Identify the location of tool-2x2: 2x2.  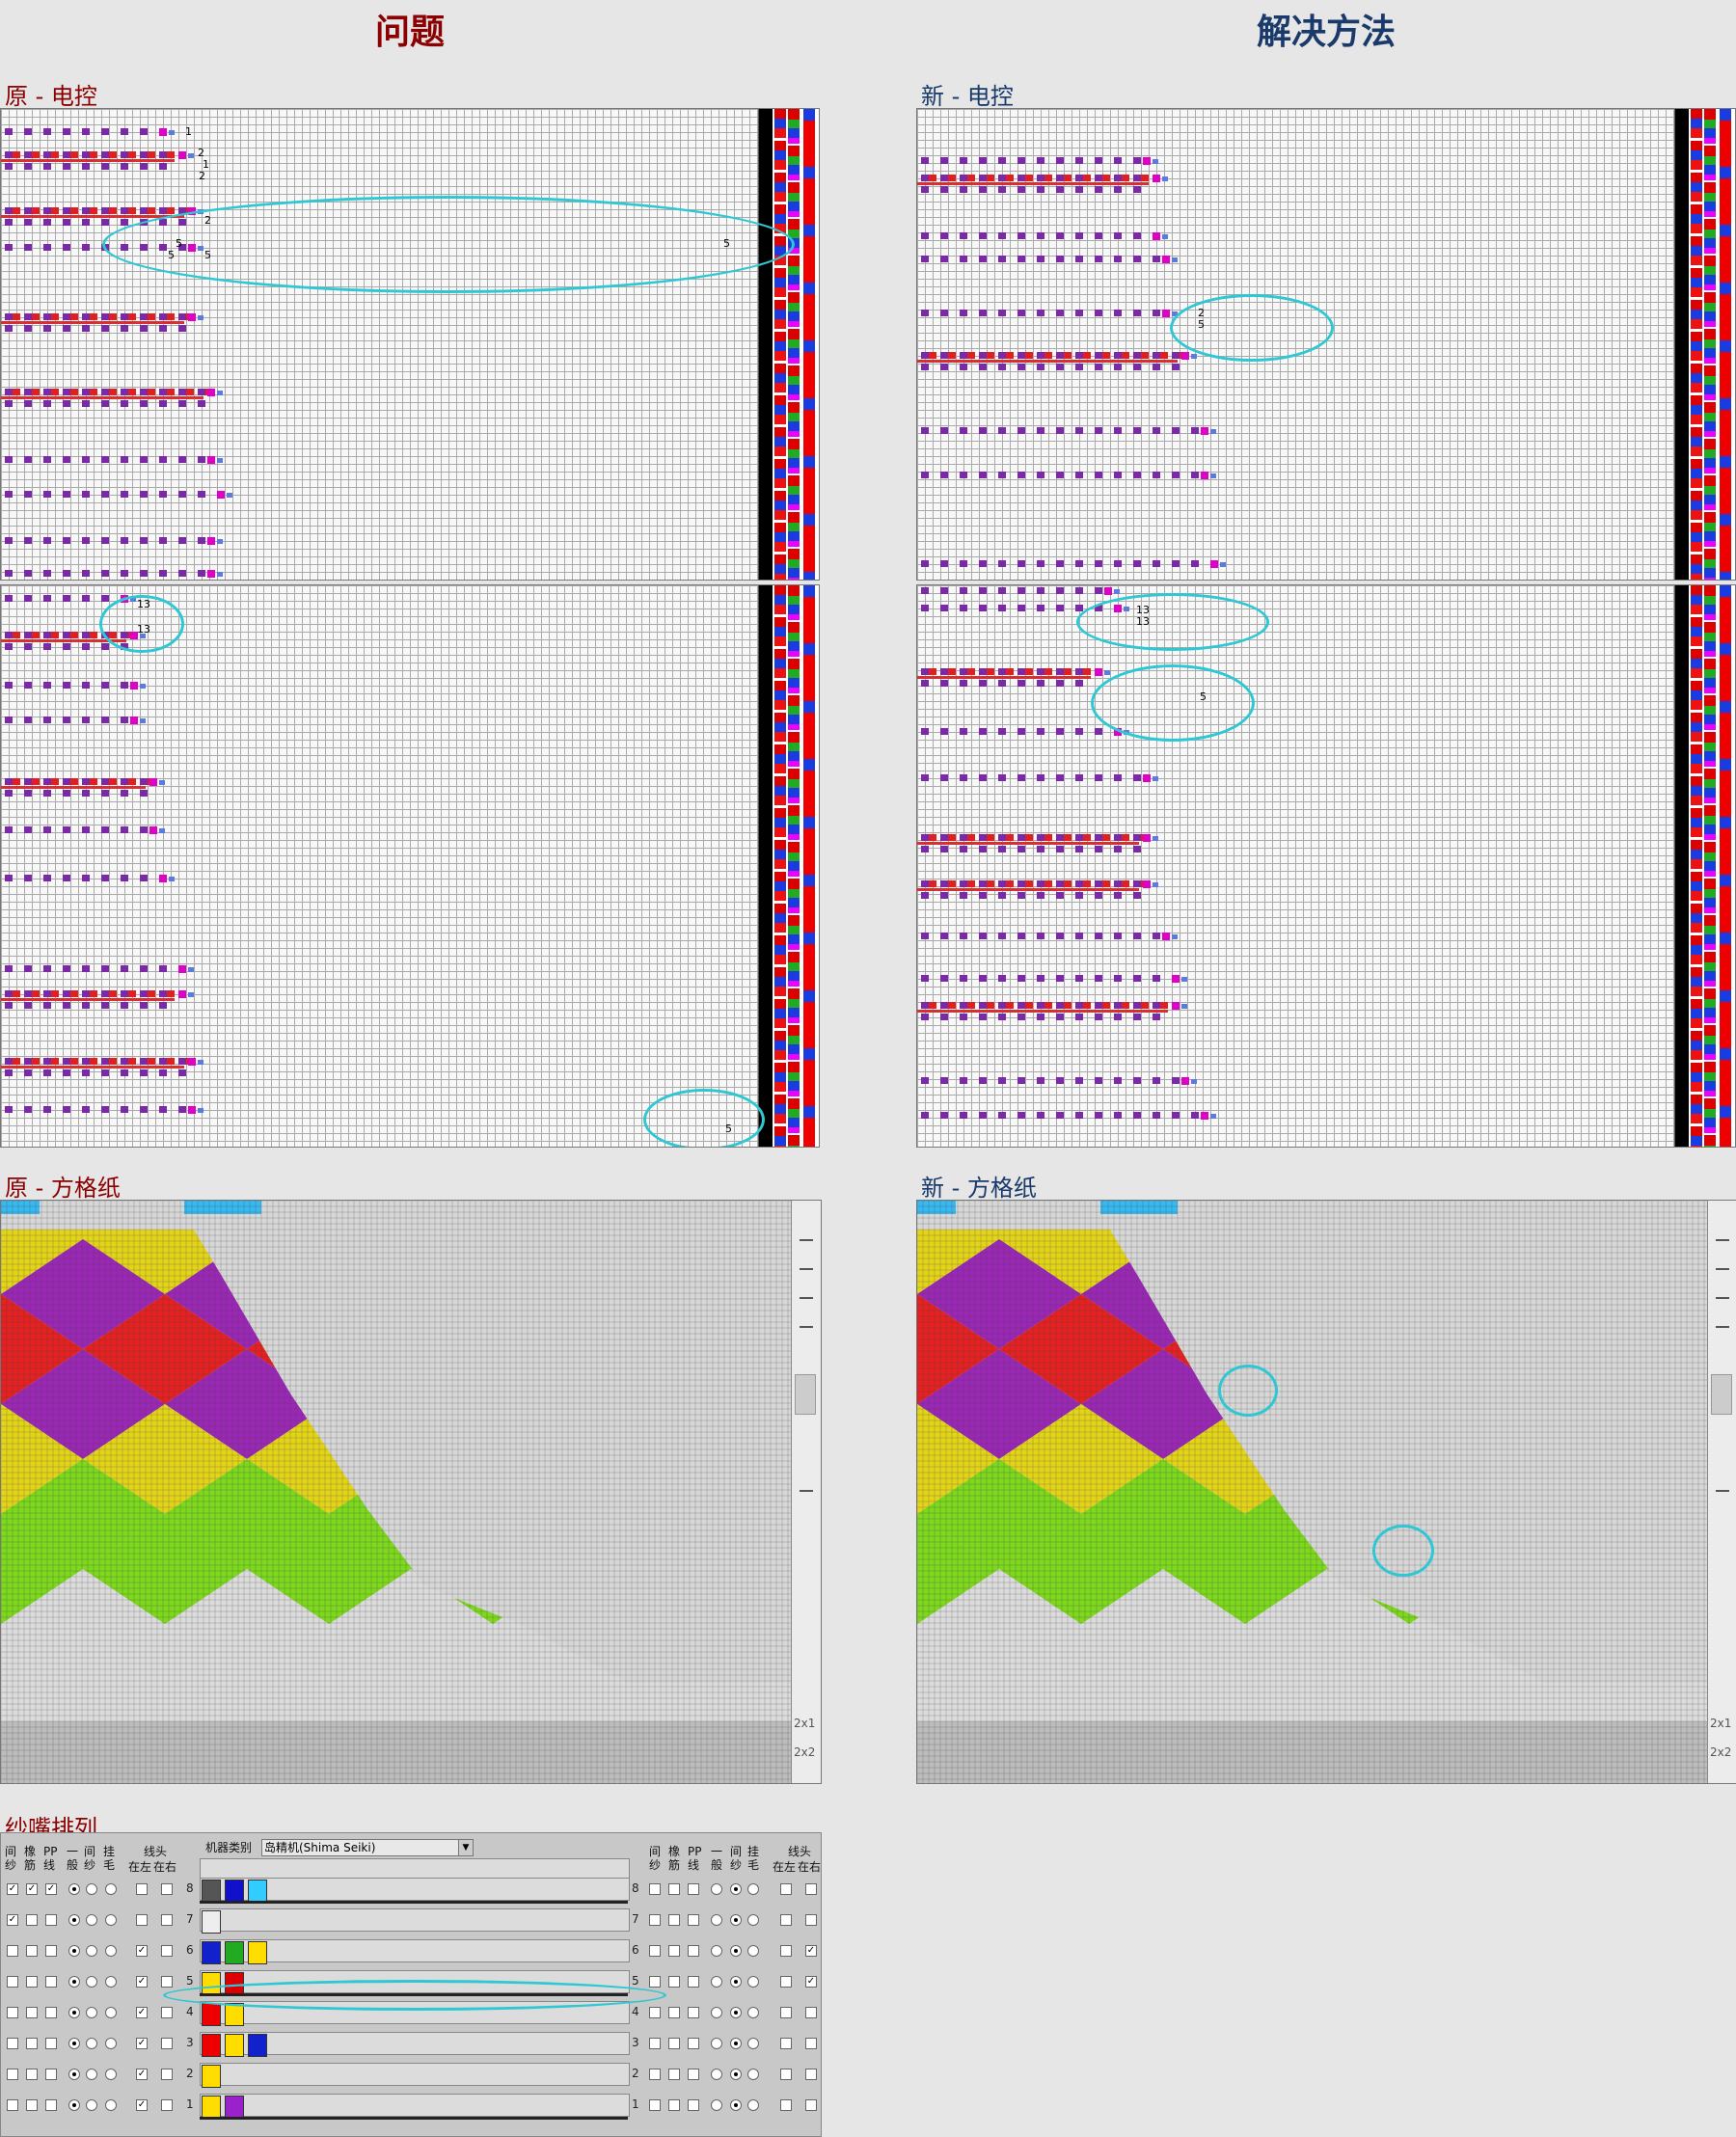
(805, 1752).